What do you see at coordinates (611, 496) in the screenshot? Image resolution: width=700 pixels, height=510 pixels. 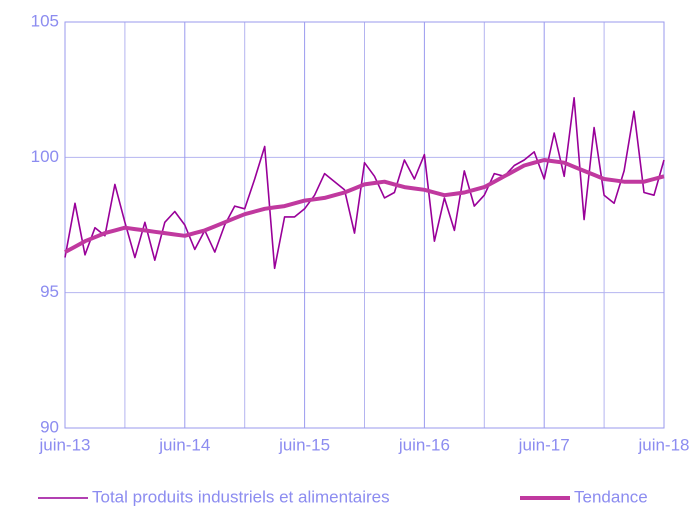 I see `legend-label: Tendance` at bounding box center [611, 496].